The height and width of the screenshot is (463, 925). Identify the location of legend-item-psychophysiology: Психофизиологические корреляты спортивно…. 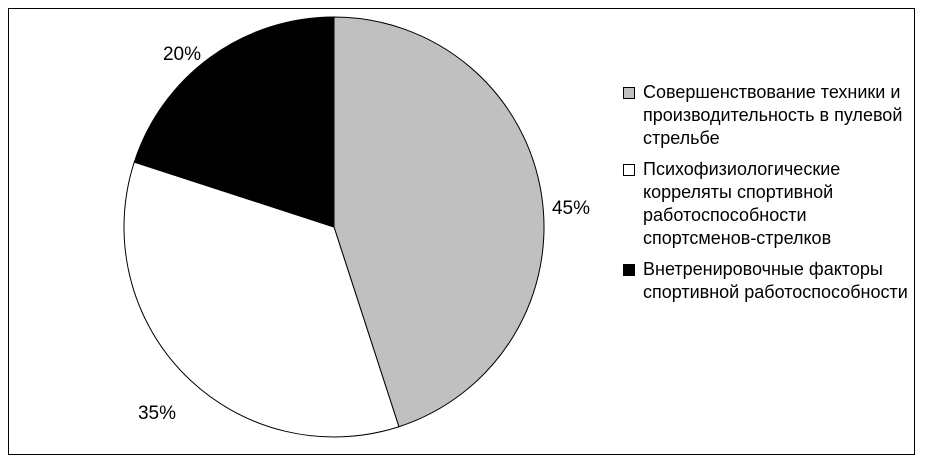
(773, 204).